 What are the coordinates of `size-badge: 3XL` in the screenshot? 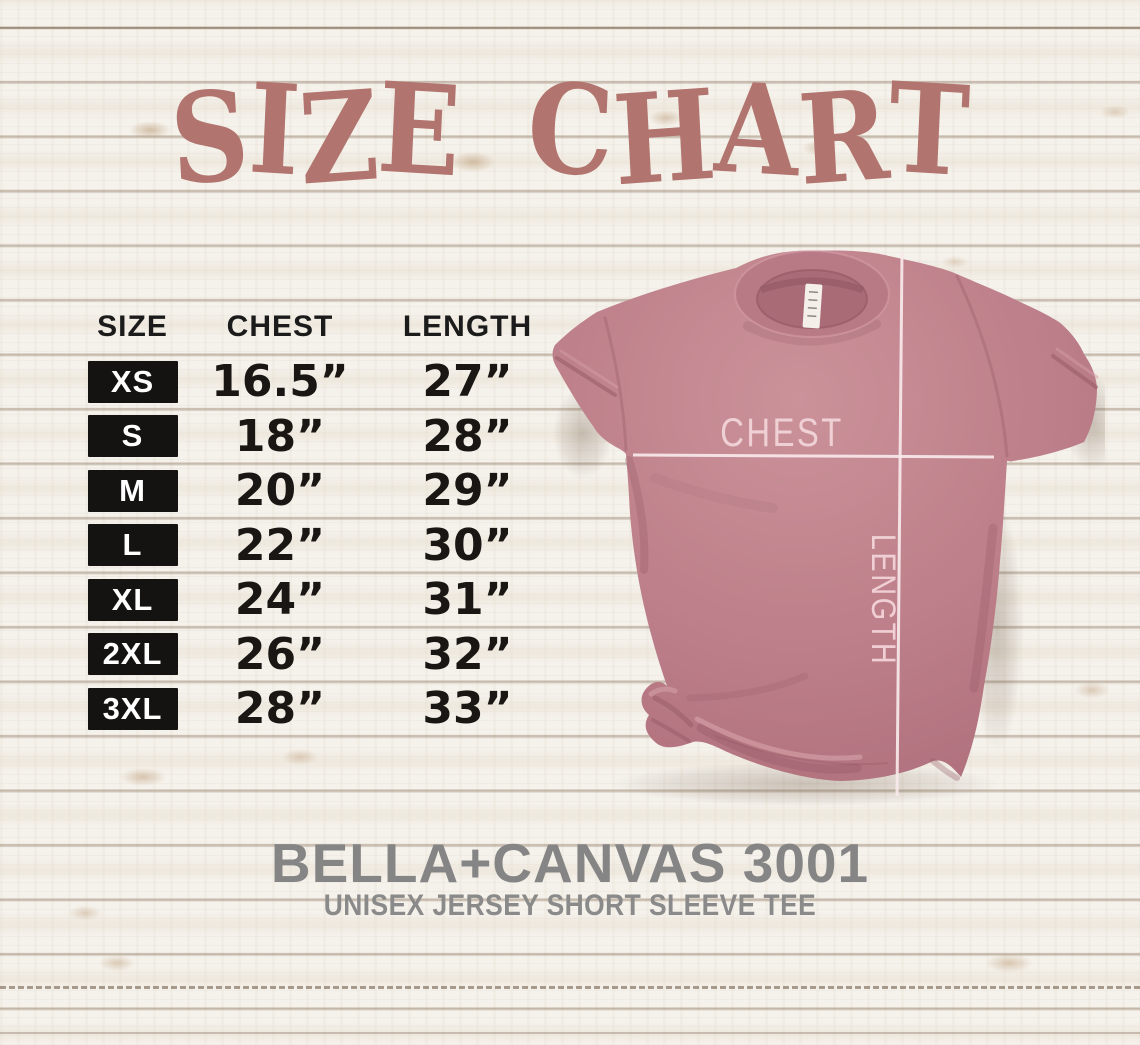 It's located at (132, 708).